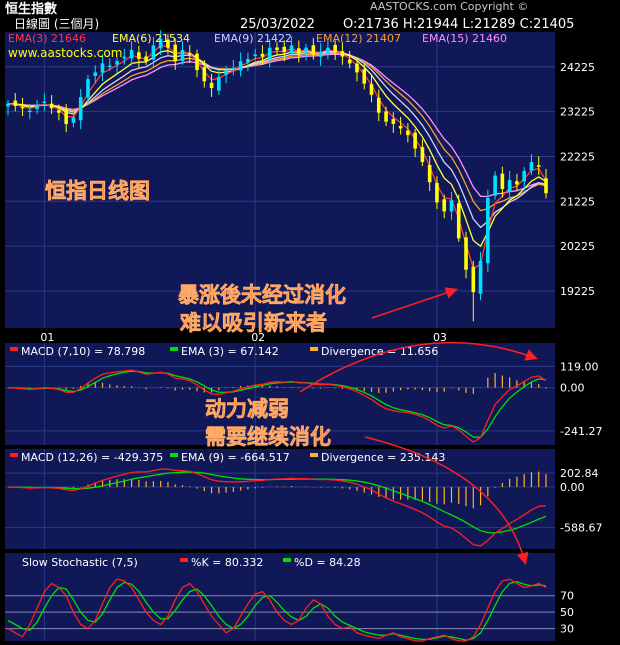 The width and height of the screenshot is (620, 645). What do you see at coordinates (247, 409) in the screenshot?
I see `annotation-note2-line1: 动力减弱` at bounding box center [247, 409].